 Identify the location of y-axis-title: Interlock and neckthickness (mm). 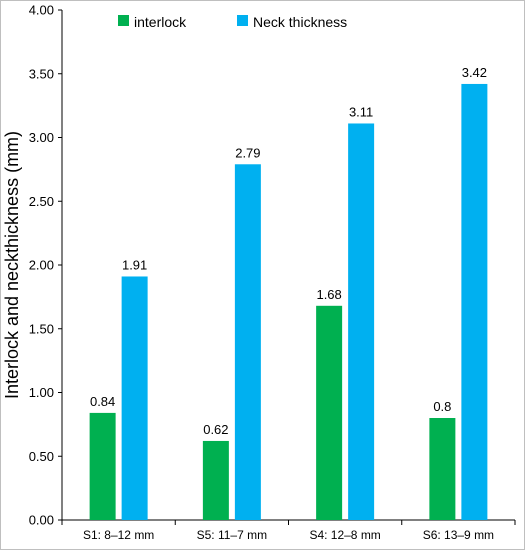
(12, 265).